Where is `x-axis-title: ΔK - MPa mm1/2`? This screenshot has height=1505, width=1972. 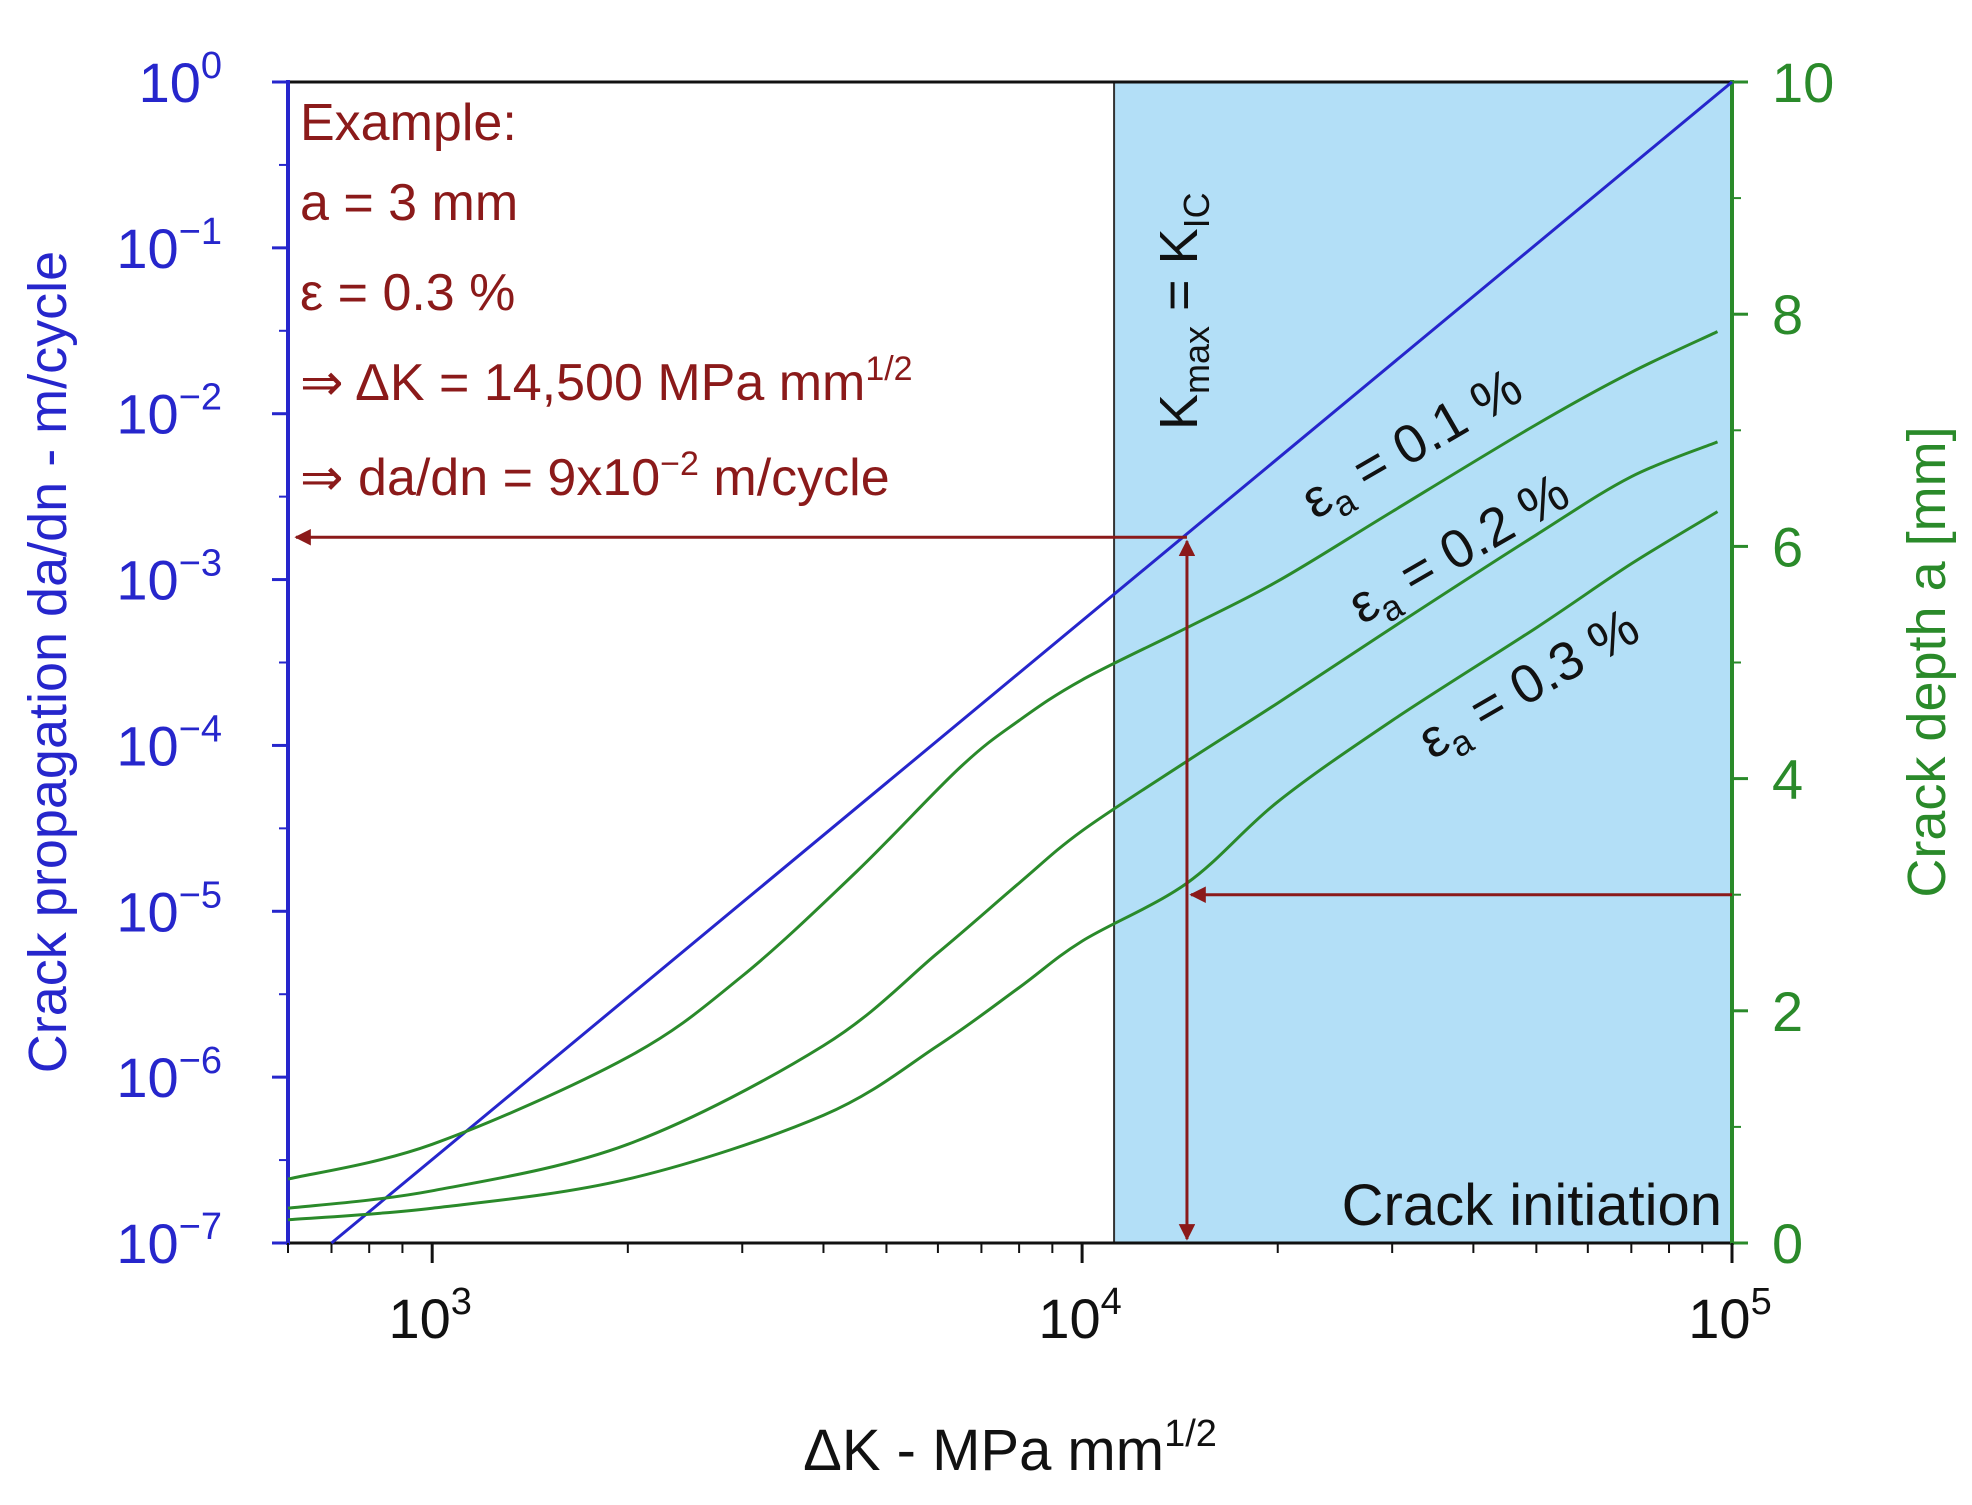 x-axis-title: ΔK - MPa mm1/2 is located at coordinates (1010, 1448).